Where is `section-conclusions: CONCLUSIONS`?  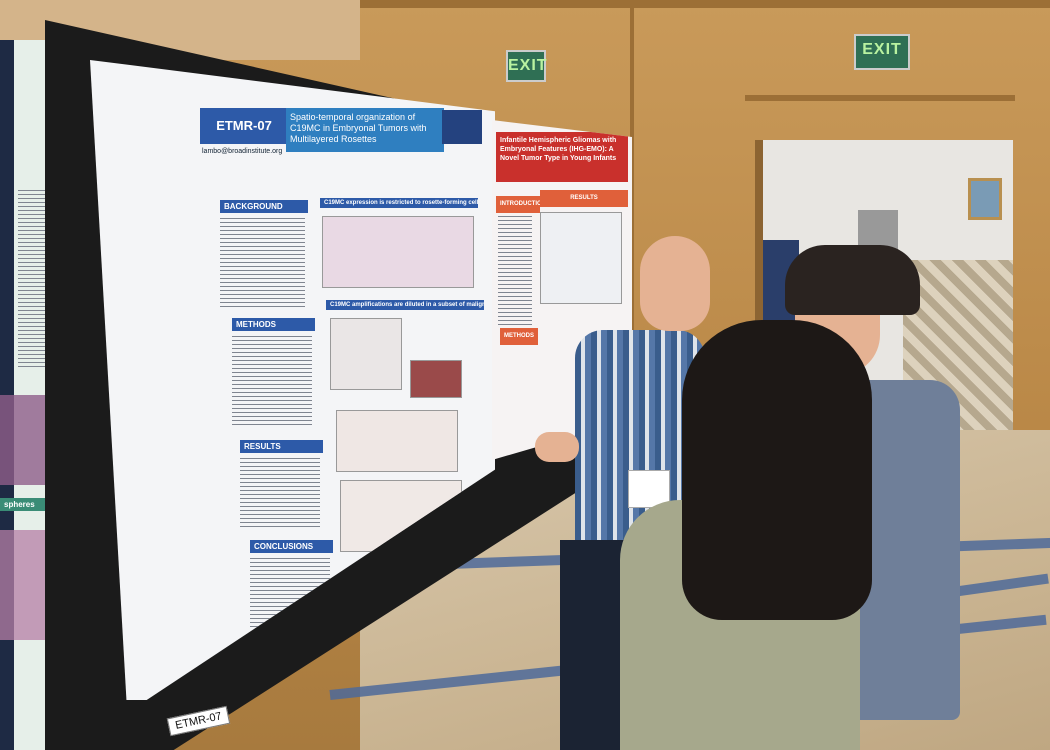
section-conclusions: CONCLUSIONS is located at coordinates (291, 546).